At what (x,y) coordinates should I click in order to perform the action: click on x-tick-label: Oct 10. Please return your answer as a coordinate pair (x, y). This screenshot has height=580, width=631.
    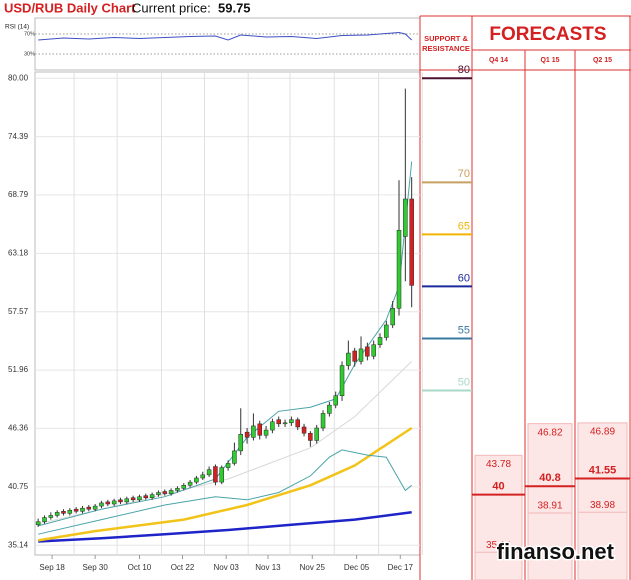
    Looking at the image, I should click on (140, 567).